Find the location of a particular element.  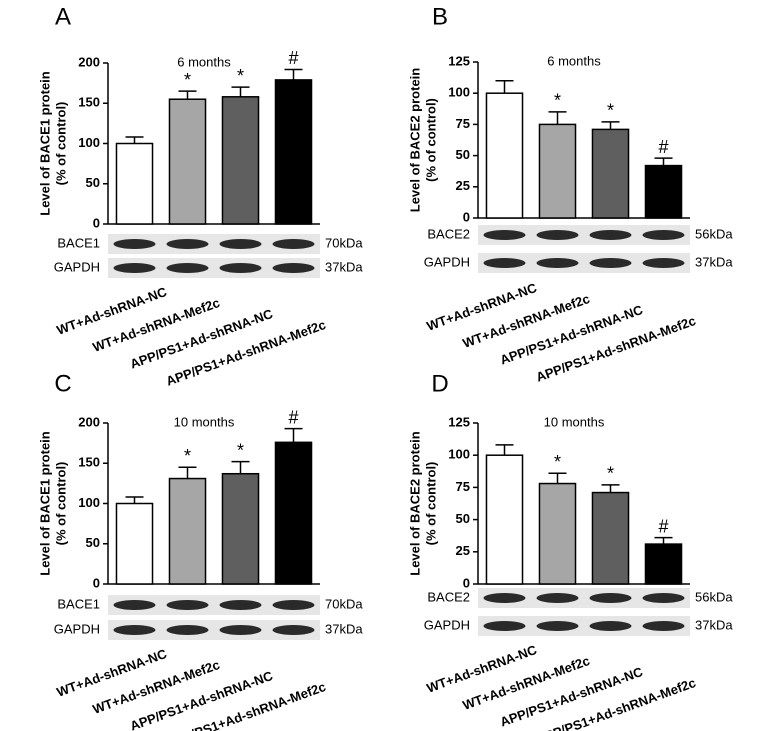

blot-protein-label: BACE1 is located at coordinates (78, 603).